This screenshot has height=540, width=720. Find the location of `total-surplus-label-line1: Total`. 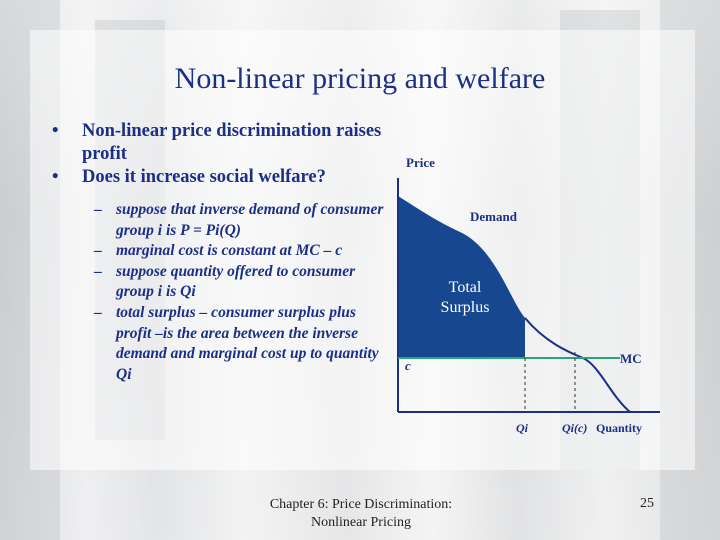

total-surplus-label-line1: Total is located at coordinates (465, 287).